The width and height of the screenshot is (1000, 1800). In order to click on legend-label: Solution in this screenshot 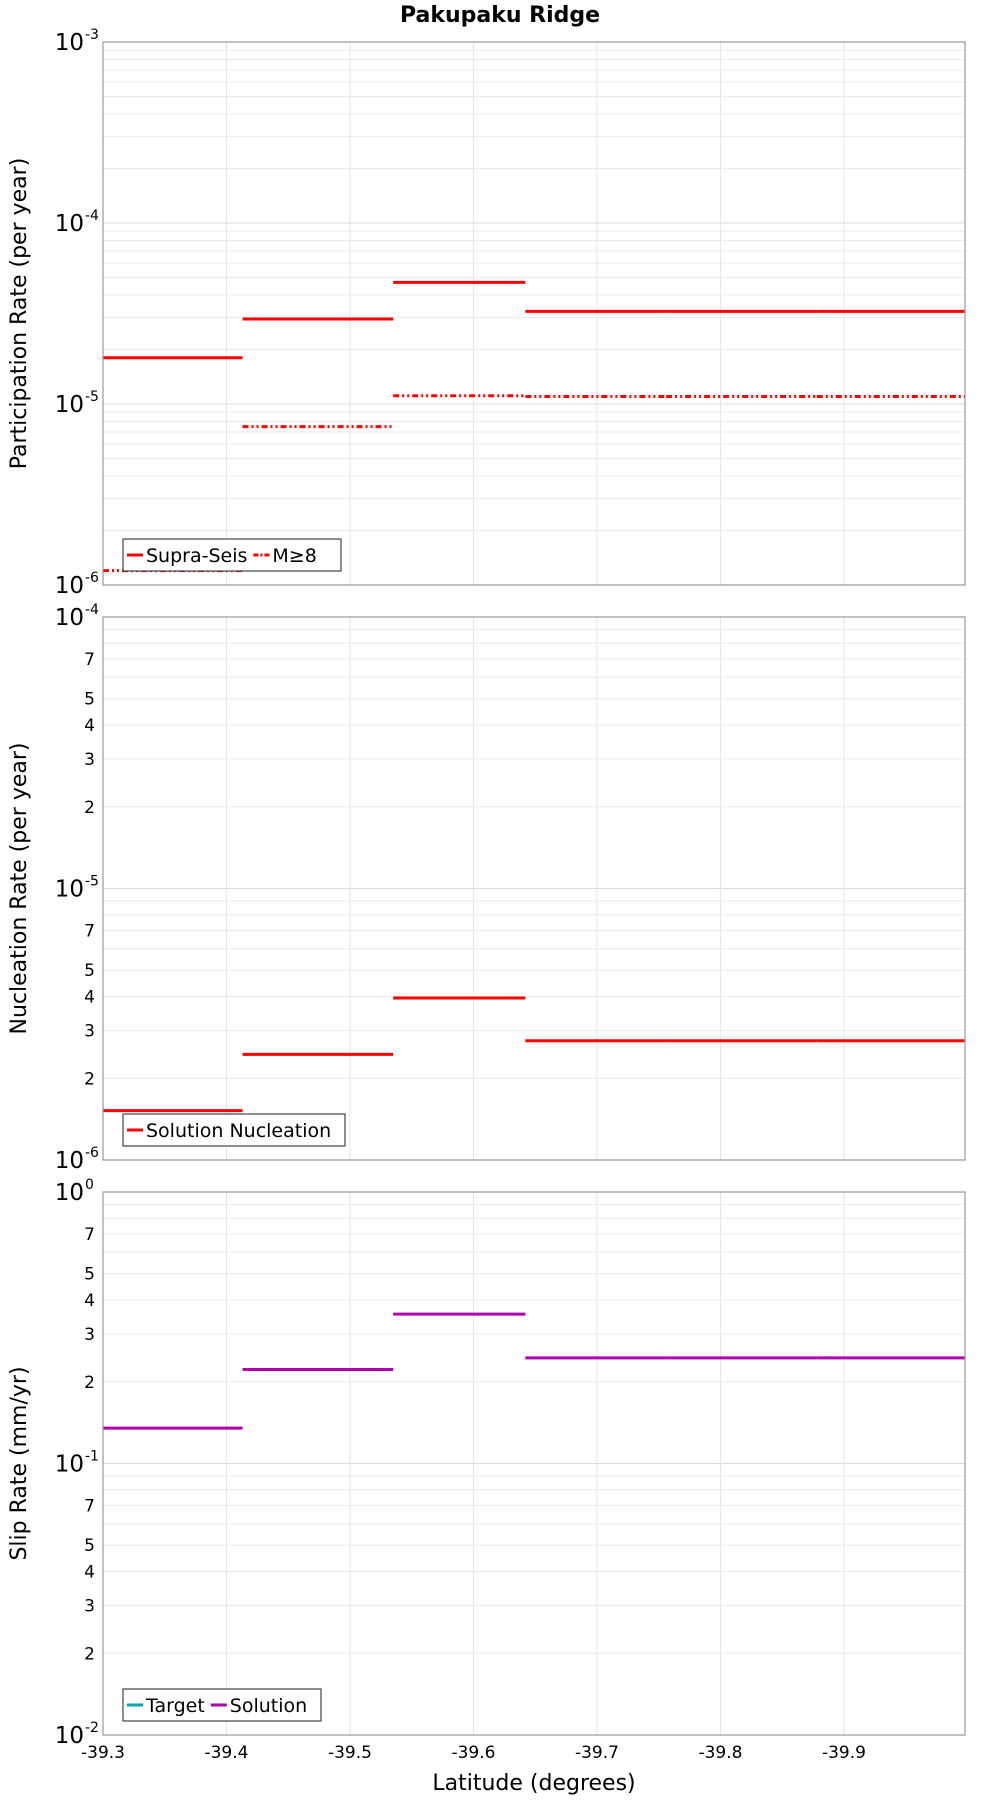, I will do `click(268, 1706)`.